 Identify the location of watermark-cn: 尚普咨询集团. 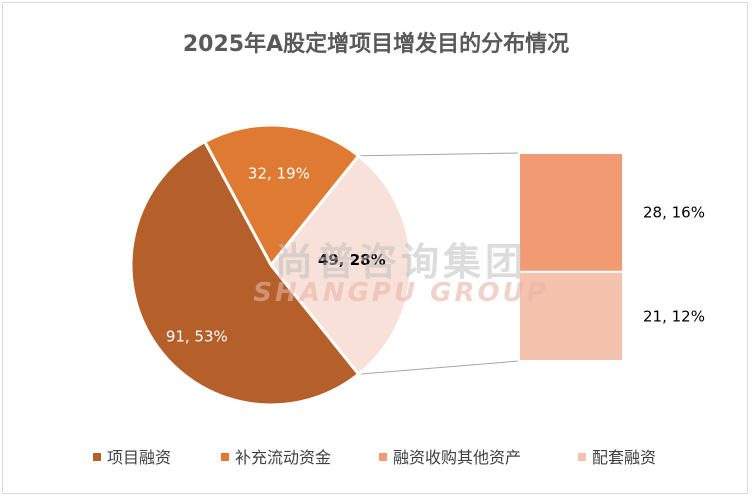
(401, 262).